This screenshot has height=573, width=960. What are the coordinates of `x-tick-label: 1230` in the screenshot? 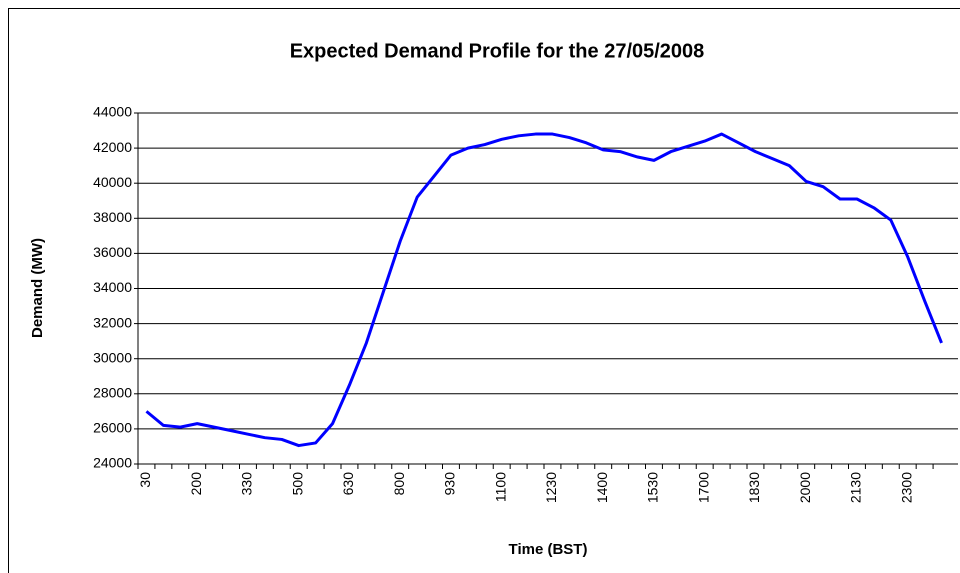 It's located at (551, 487).